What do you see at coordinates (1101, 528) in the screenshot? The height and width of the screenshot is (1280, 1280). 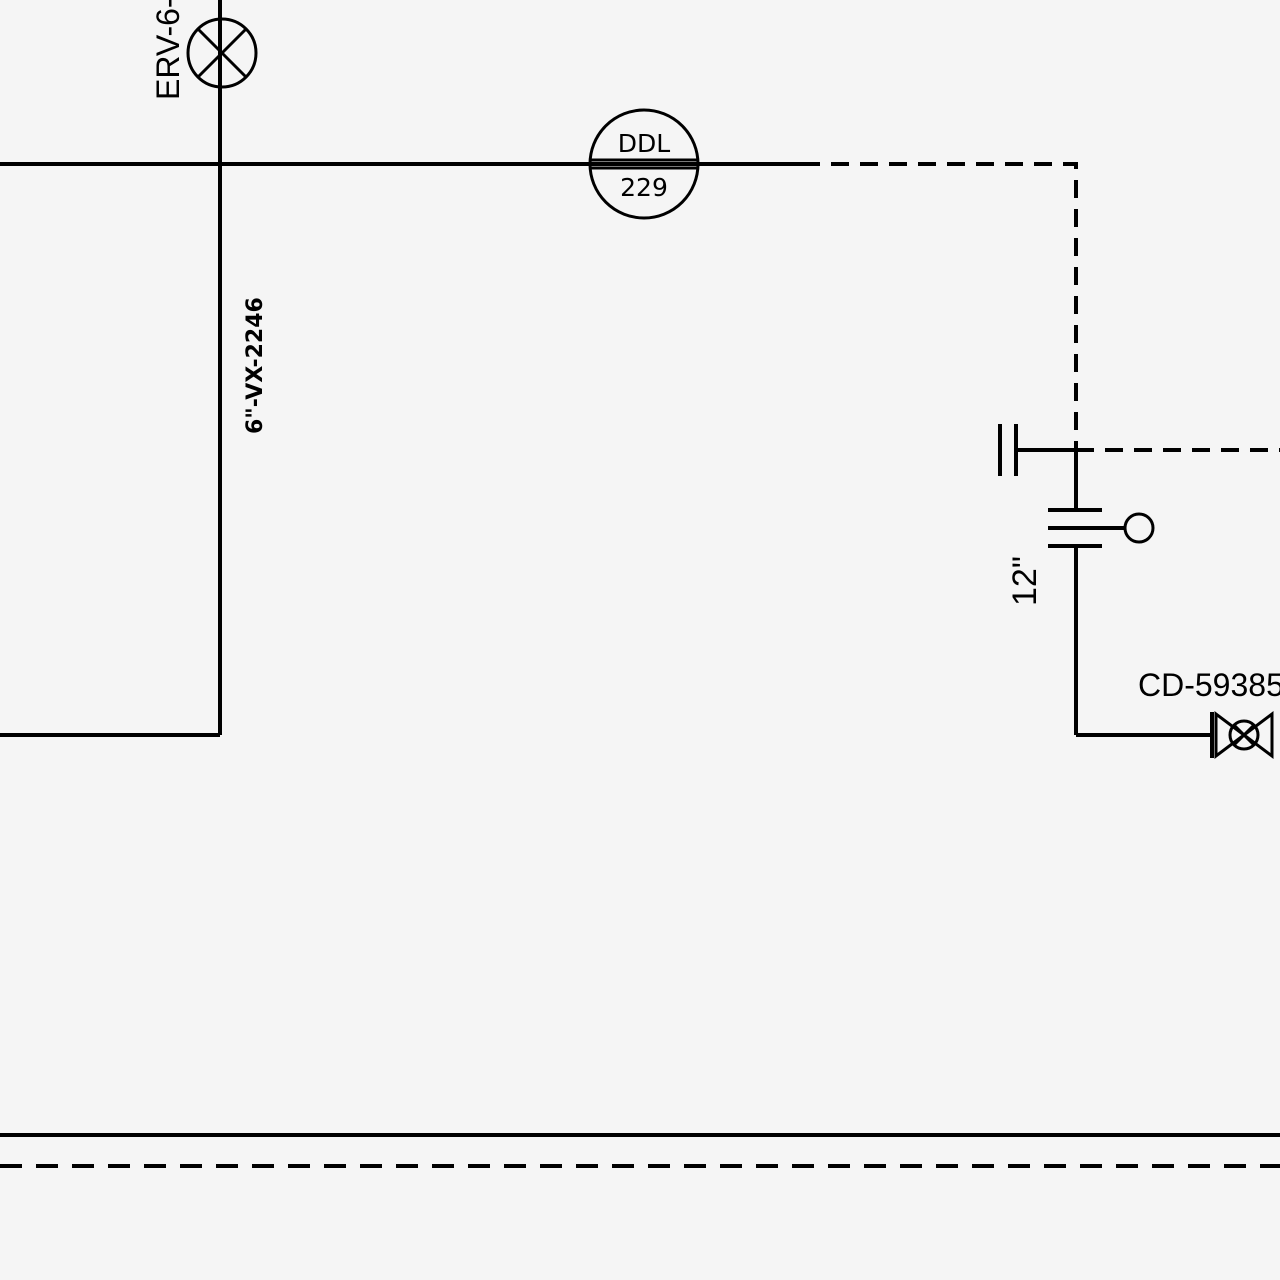 I see `flange-pair-symbol` at bounding box center [1101, 528].